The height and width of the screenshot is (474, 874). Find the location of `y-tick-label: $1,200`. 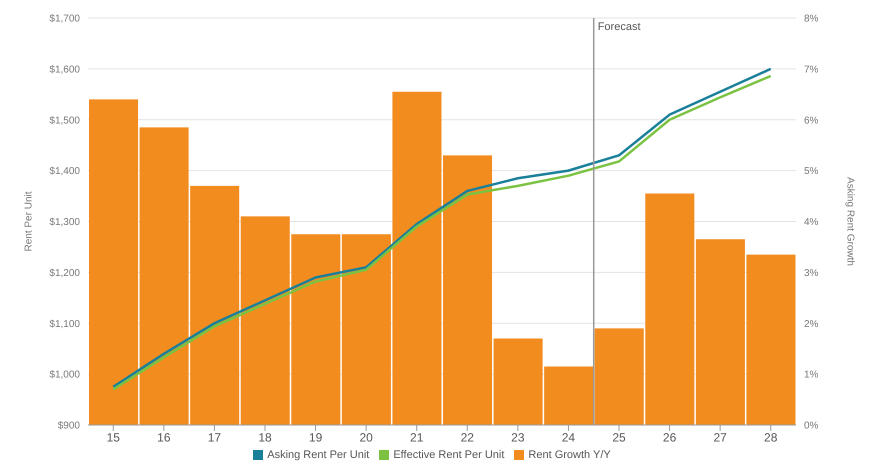

y-tick-label: $1,200 is located at coordinates (64, 273).